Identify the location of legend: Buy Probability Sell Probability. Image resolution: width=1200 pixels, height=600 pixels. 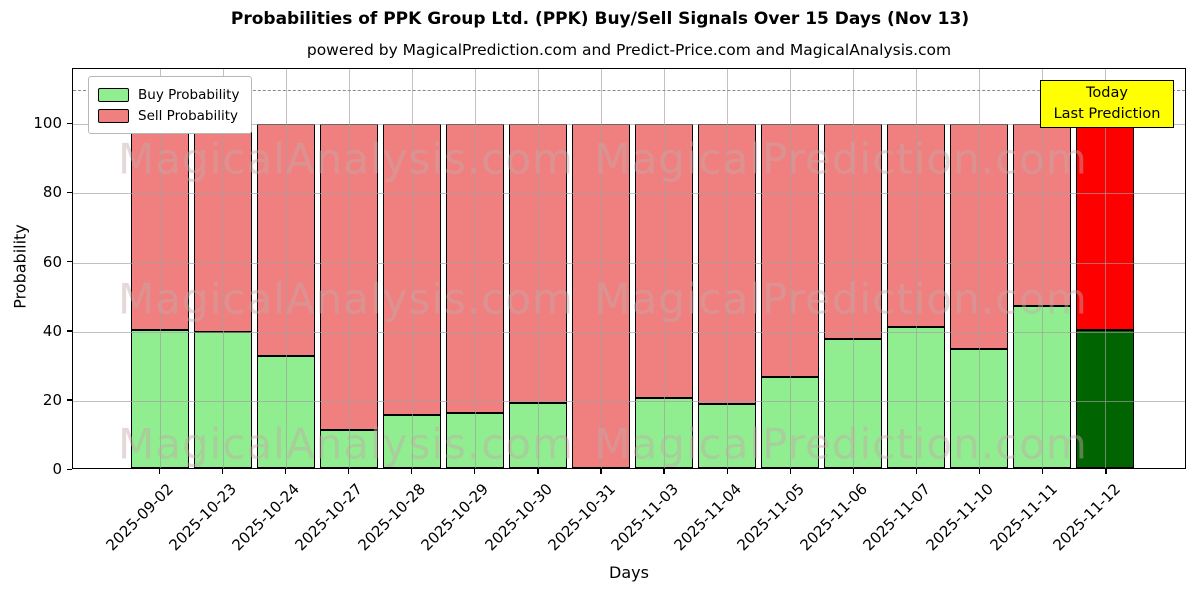
(170, 105).